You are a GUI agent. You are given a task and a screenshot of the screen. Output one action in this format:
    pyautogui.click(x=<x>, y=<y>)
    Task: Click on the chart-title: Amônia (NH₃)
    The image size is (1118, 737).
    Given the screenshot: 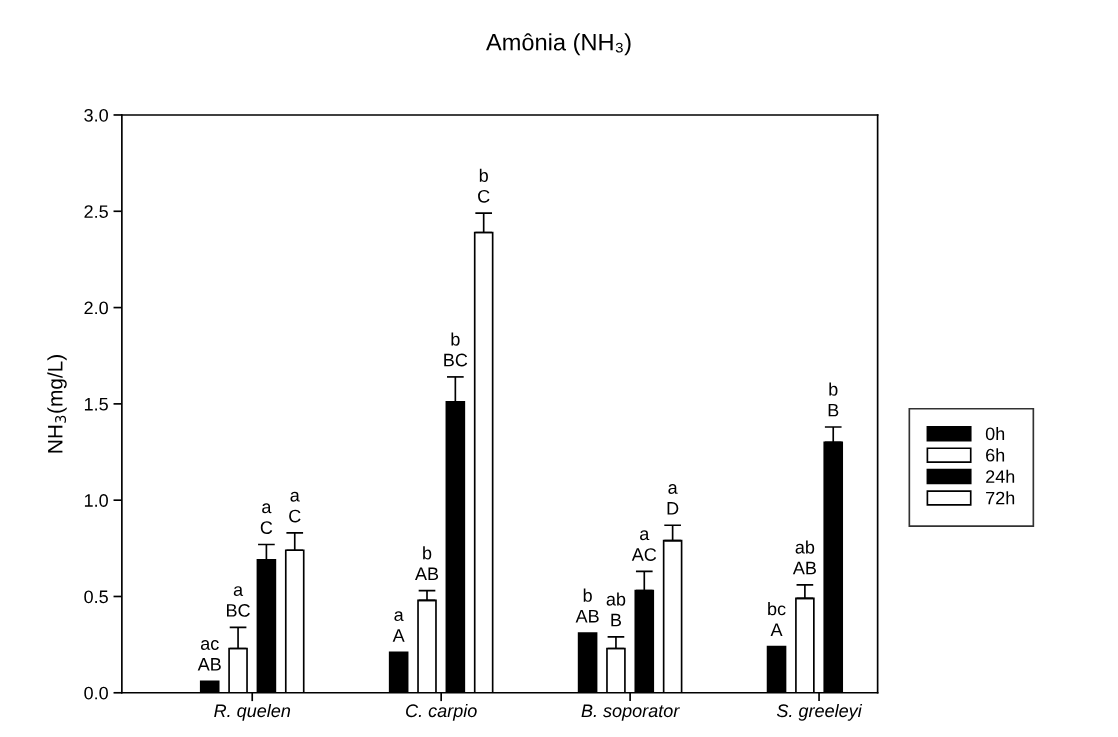 What is the action you would take?
    pyautogui.click(x=558, y=44)
    